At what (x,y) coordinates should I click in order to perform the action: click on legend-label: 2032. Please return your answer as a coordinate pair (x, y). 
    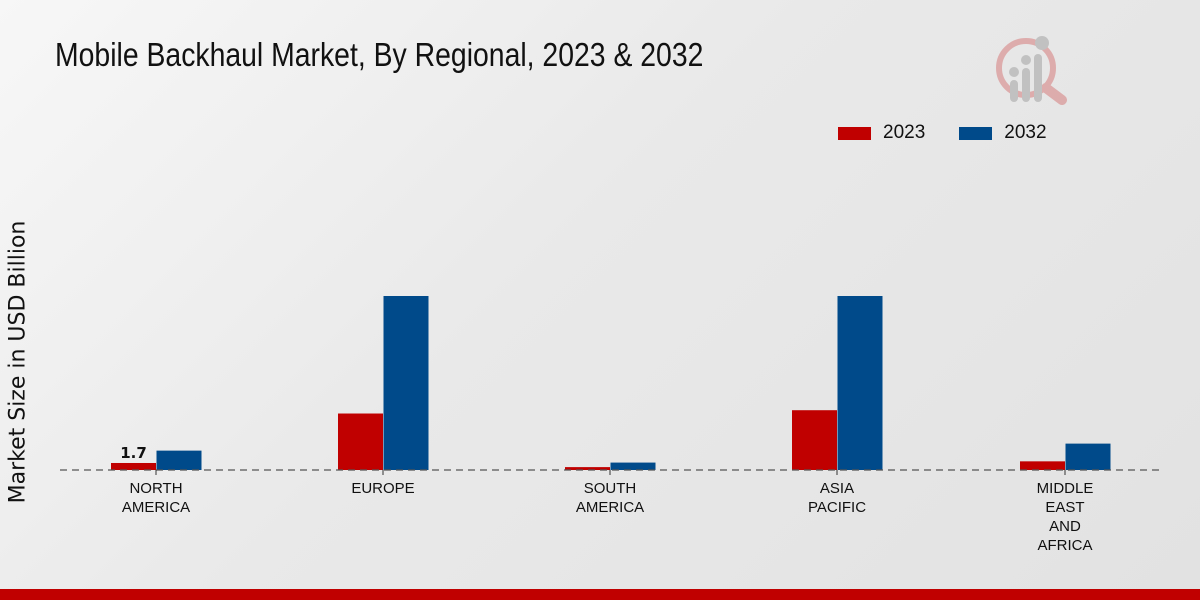
    Looking at the image, I should click on (1025, 132).